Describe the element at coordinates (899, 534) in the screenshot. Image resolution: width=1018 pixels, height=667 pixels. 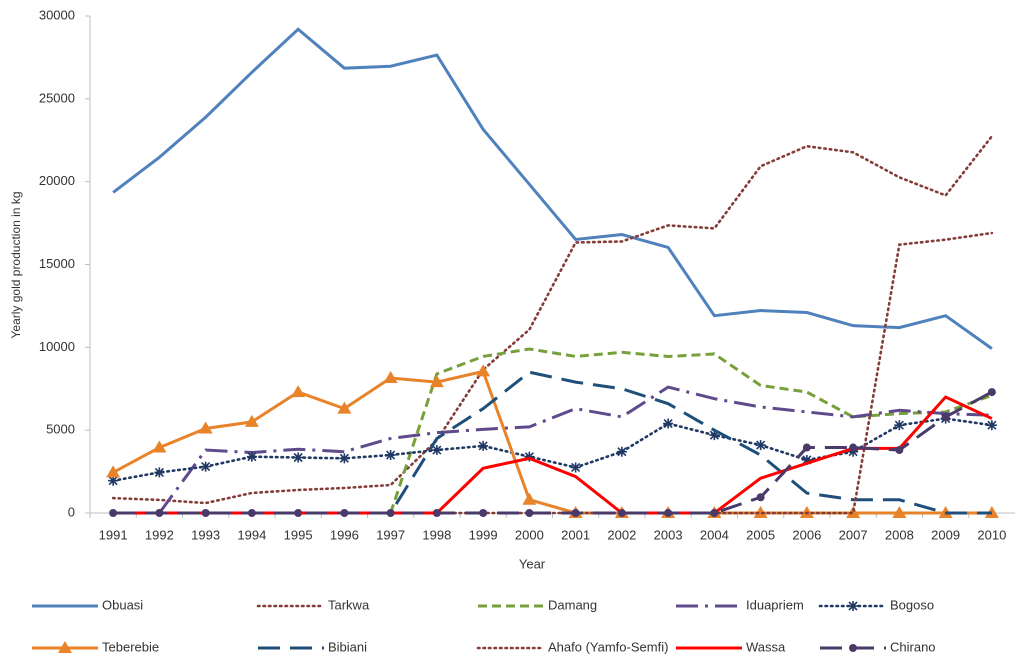
I see `x-tick-label: 2008` at that location.